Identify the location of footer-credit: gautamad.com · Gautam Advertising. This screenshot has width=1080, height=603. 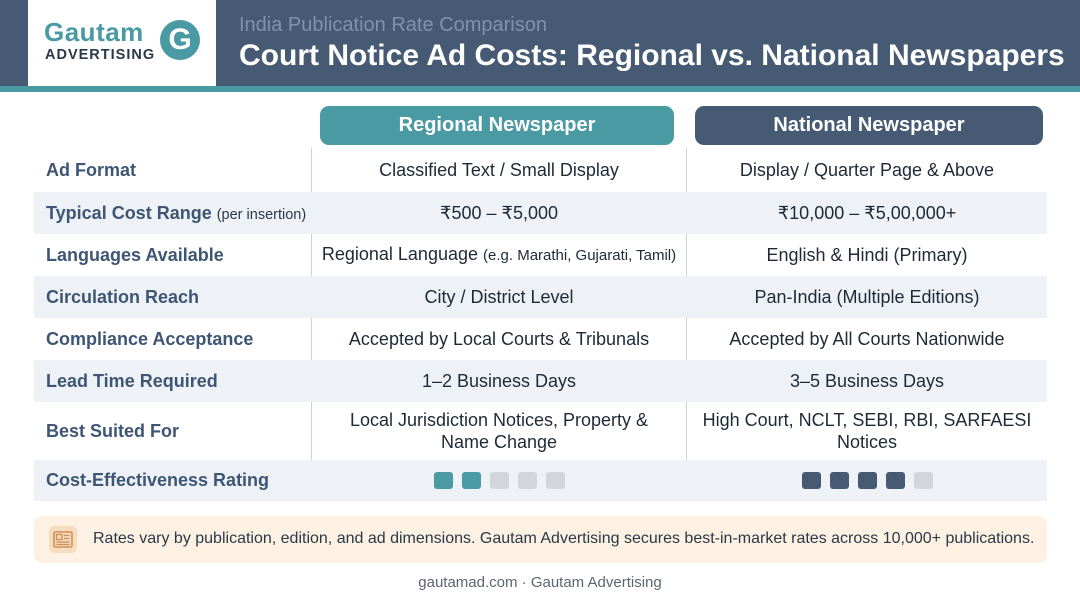
(540, 582).